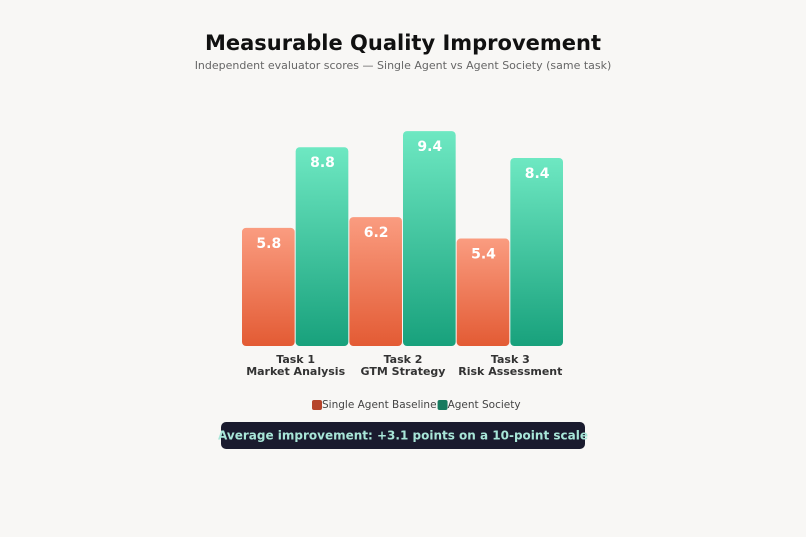  What do you see at coordinates (403, 371) in the screenshot?
I see `x-tick-label: GTM Strategy` at bounding box center [403, 371].